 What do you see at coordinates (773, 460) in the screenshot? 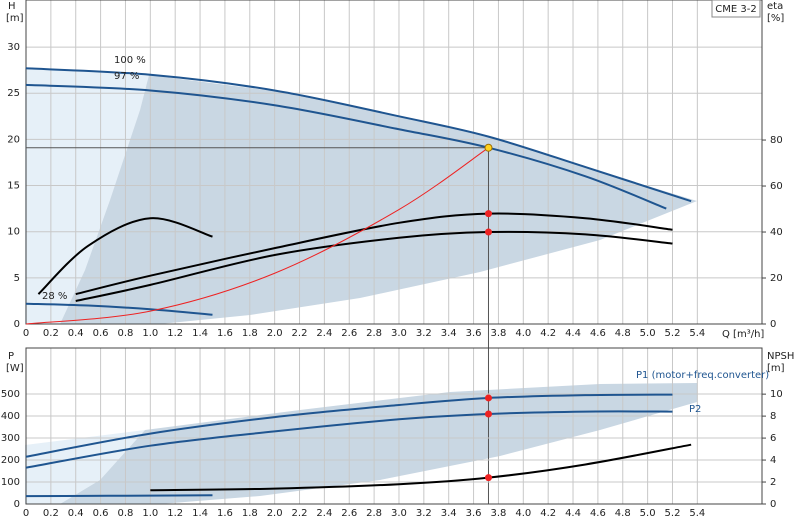
I see `y2-tick-label: 4` at bounding box center [773, 460].